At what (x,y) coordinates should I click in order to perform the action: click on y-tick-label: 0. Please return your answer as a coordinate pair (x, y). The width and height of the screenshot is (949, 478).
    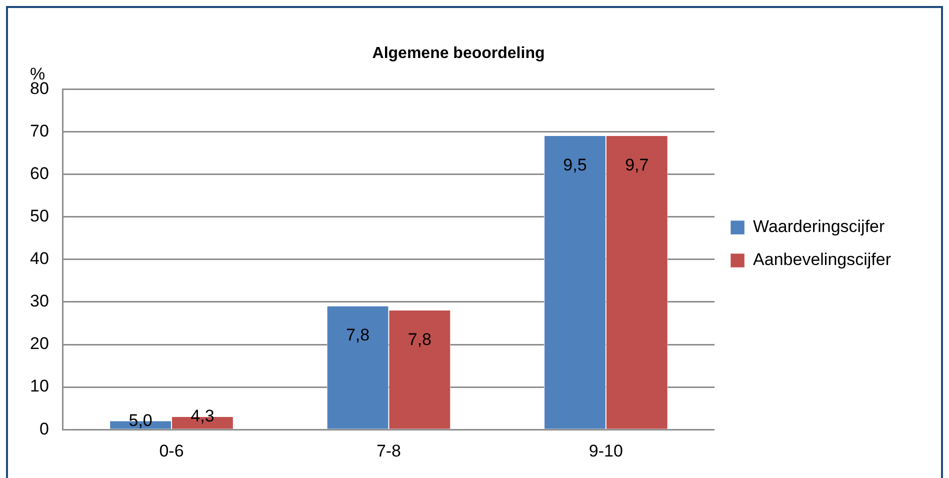
    Looking at the image, I should click on (44, 428).